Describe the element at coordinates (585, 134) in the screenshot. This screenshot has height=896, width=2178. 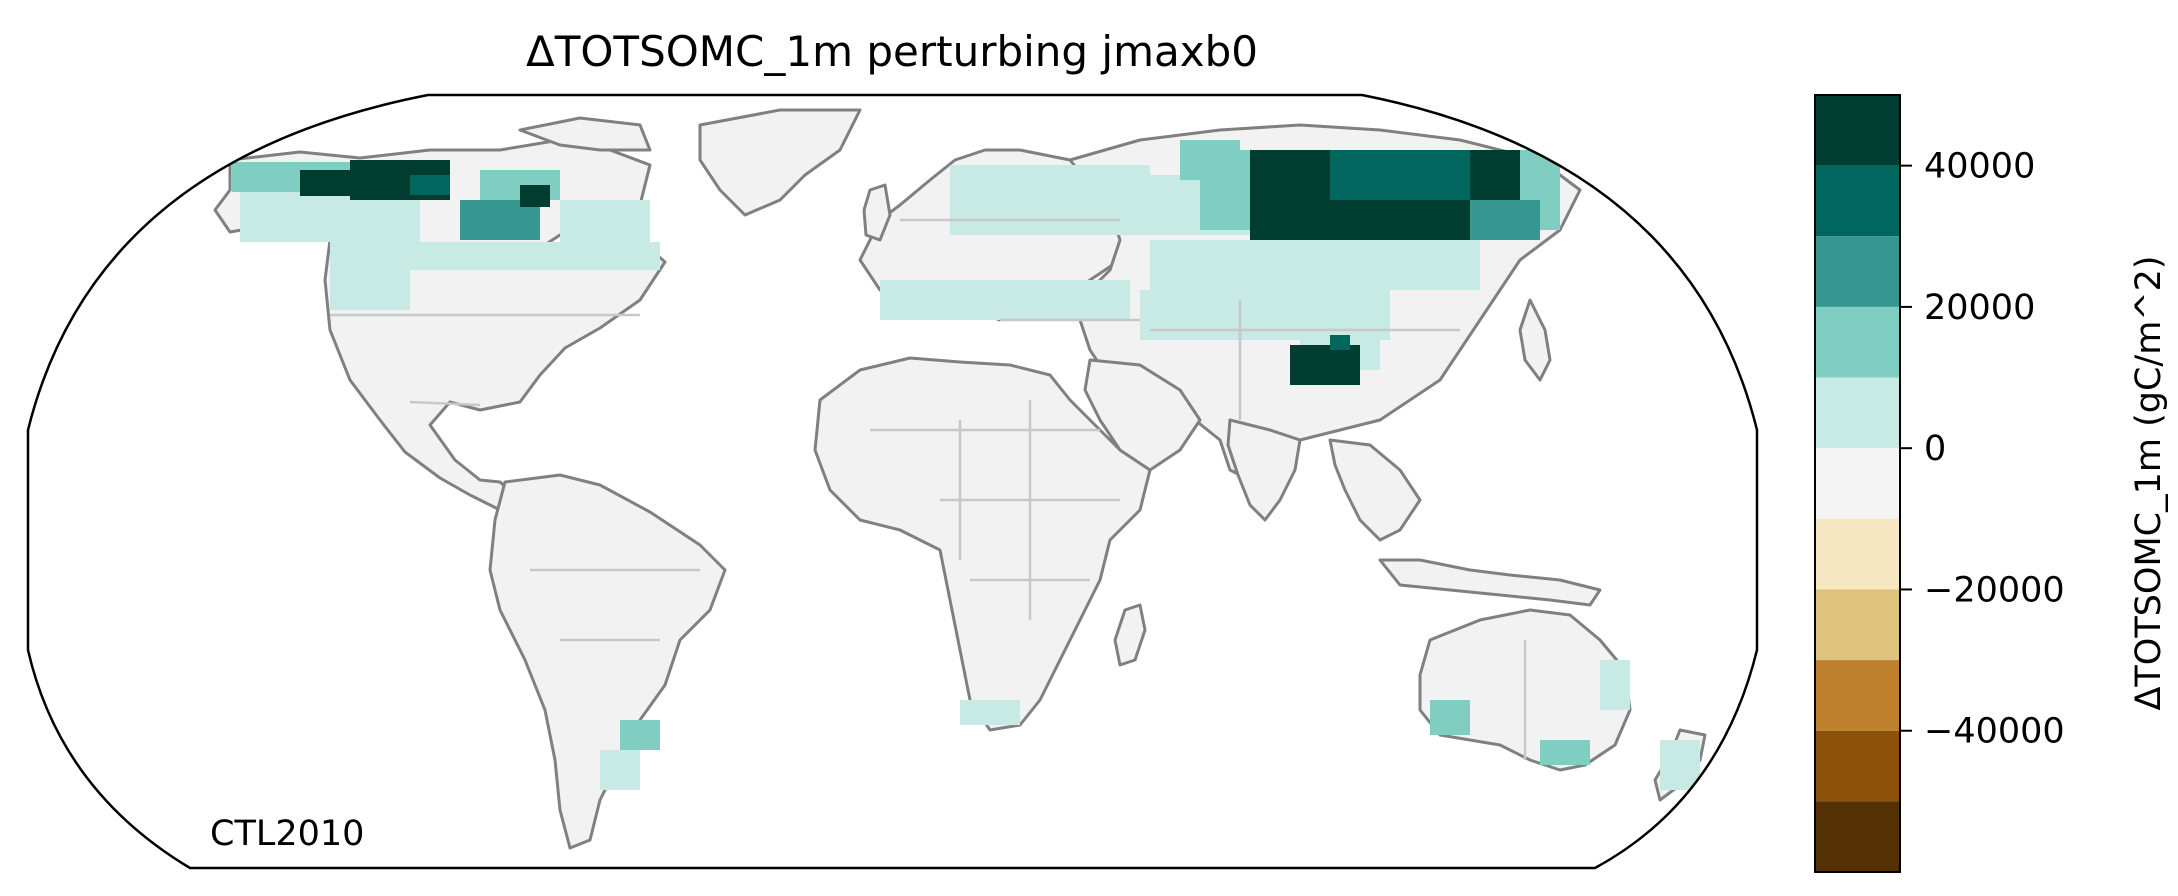
I see `arctic-islands-land` at that location.